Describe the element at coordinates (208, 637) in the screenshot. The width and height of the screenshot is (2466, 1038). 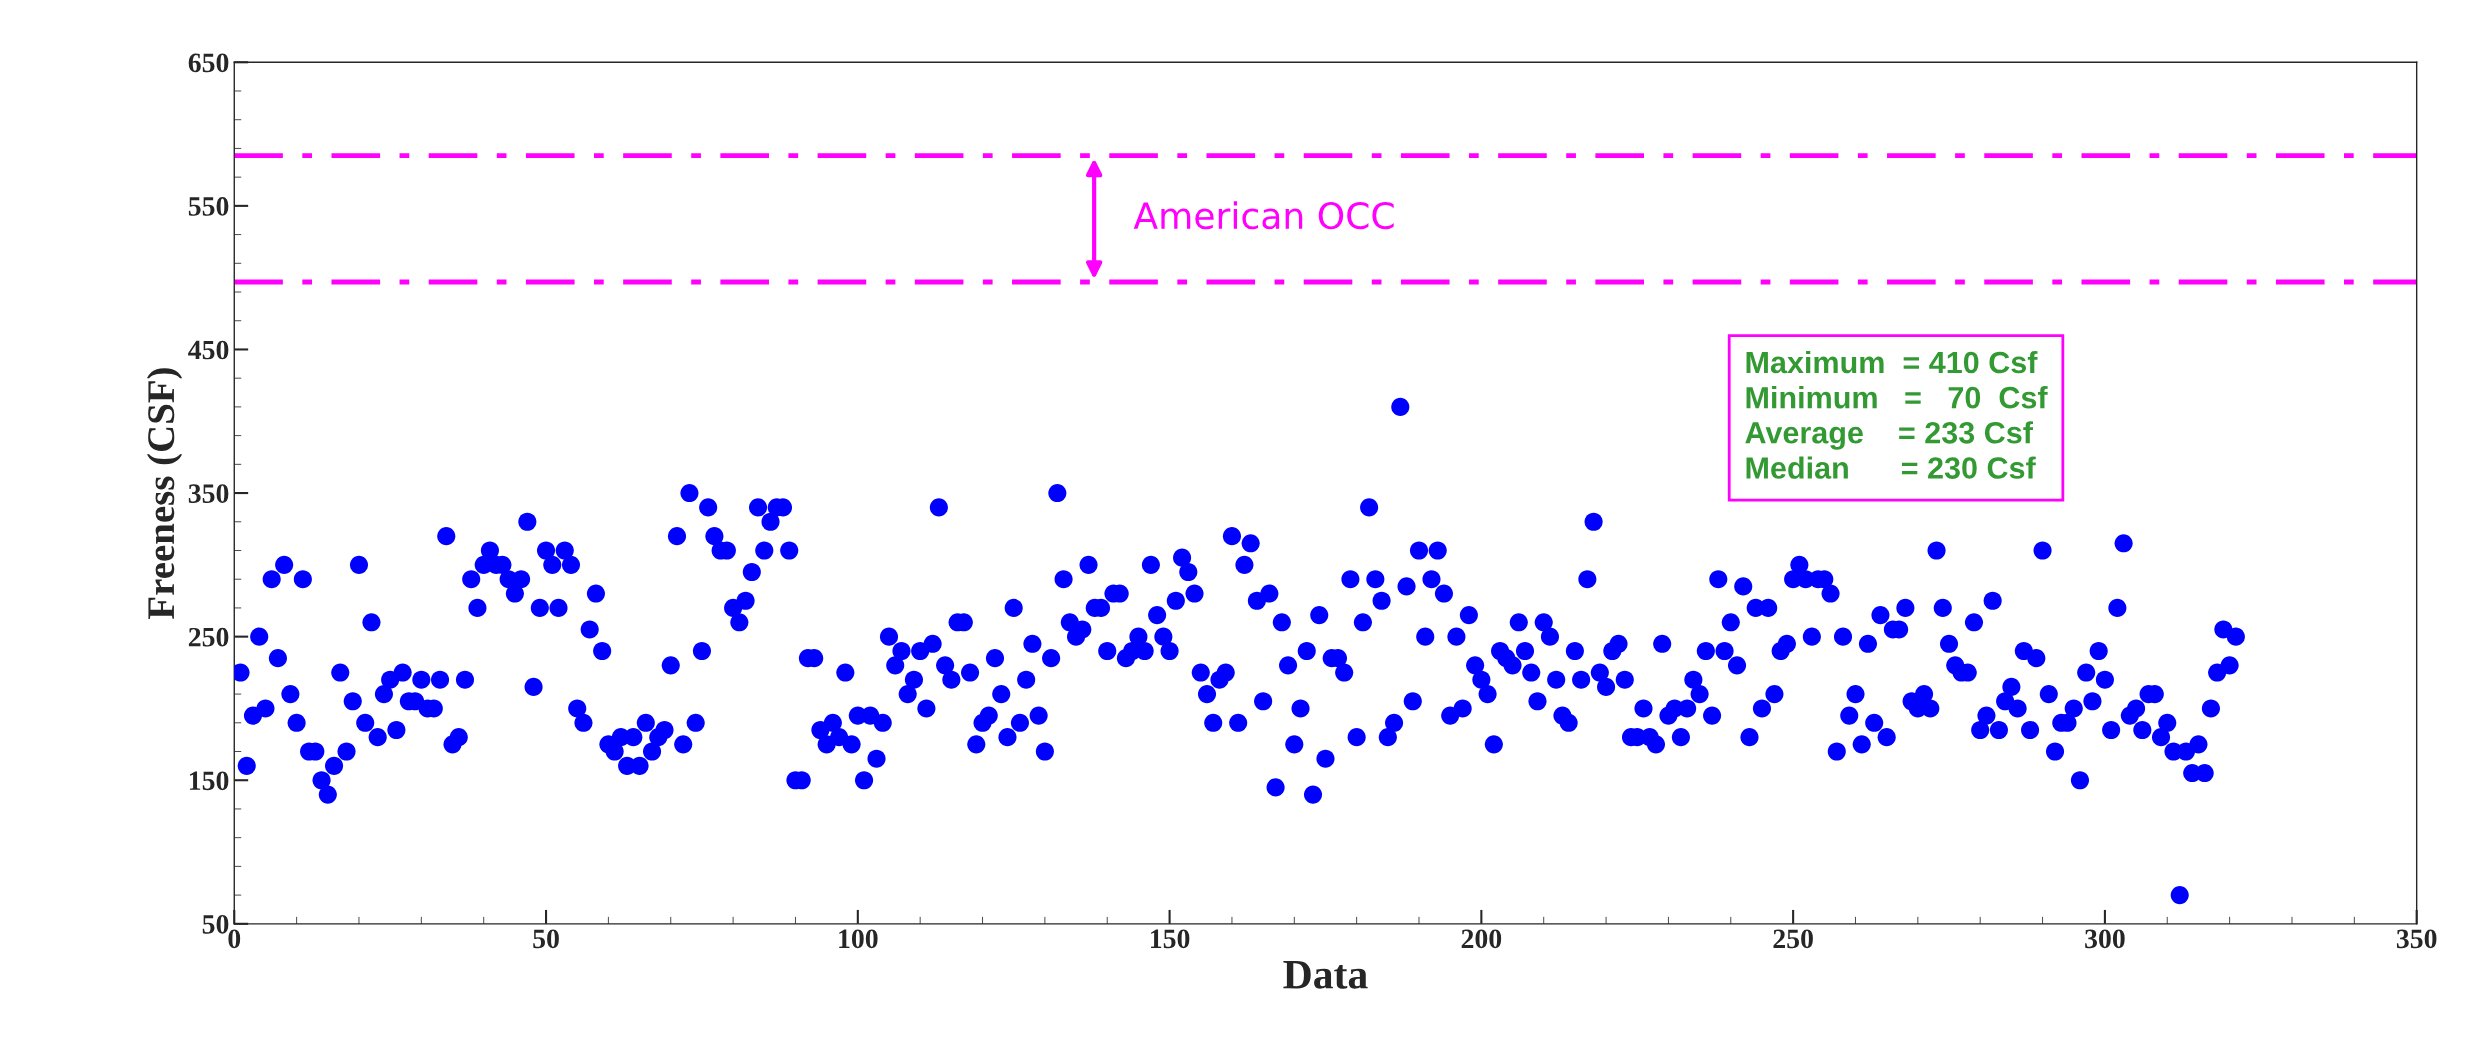
I see `y-tick-label: 250` at that location.